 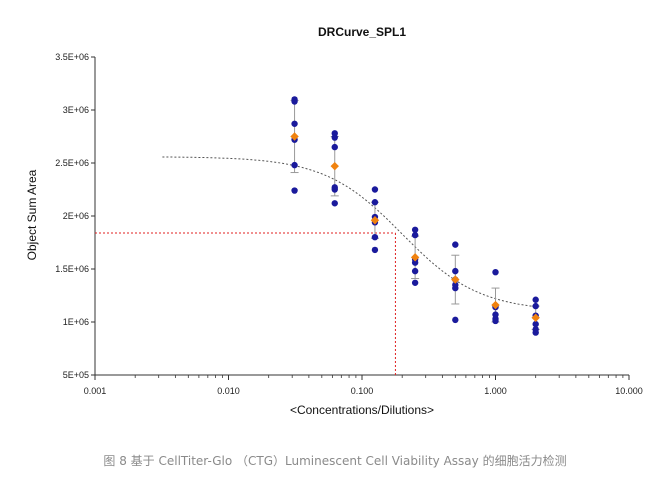 What do you see at coordinates (629, 391) in the screenshot?
I see `x-tick-label: 10.000` at bounding box center [629, 391].